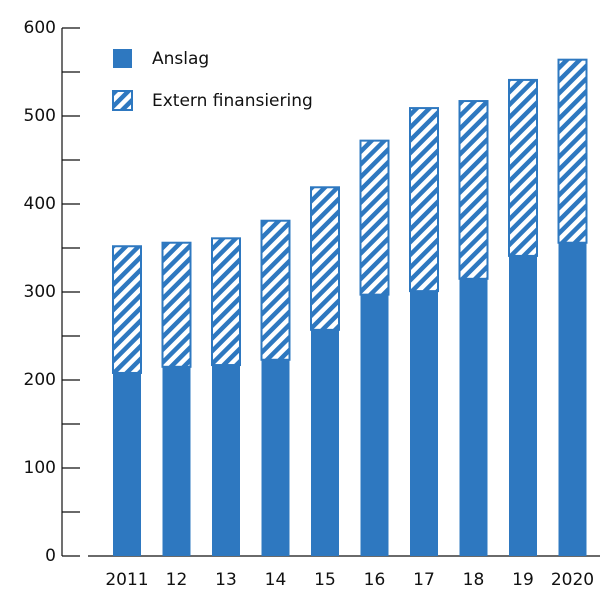 The image size is (601, 593). Describe the element at coordinates (40, 468) in the screenshot. I see `y-tick-label: 100` at that location.